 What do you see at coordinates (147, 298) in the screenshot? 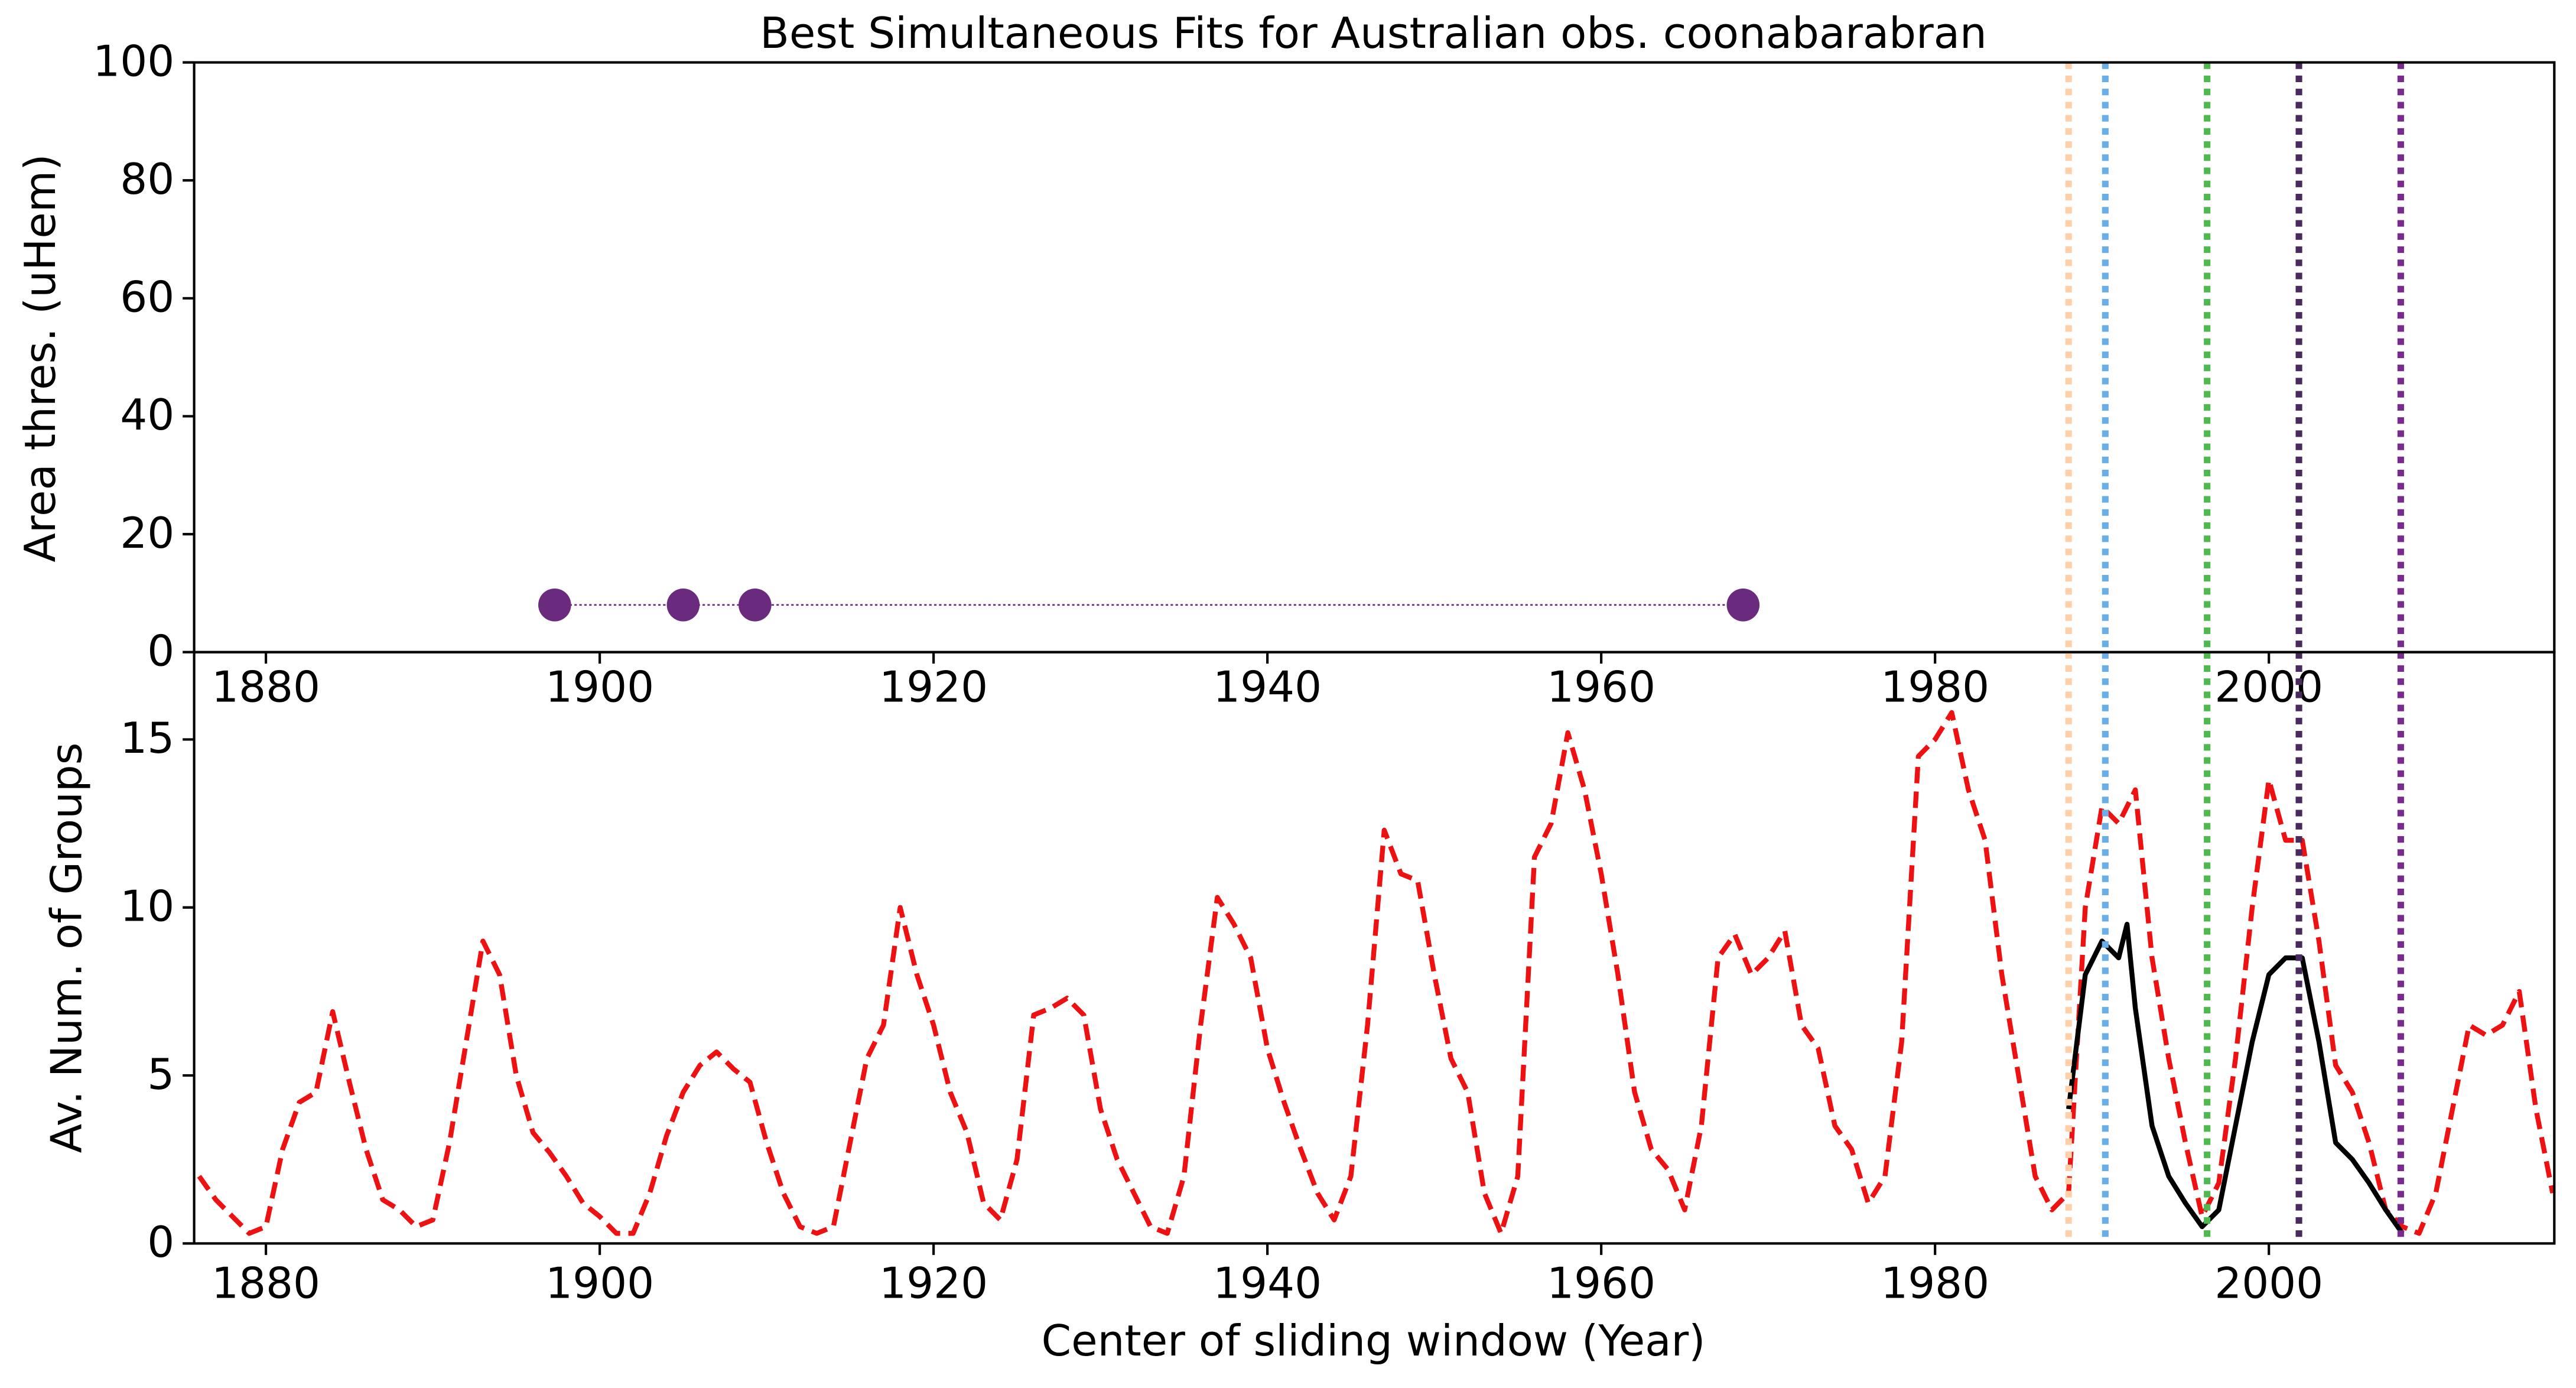
I see `y-tick-label: 60` at bounding box center [147, 298].